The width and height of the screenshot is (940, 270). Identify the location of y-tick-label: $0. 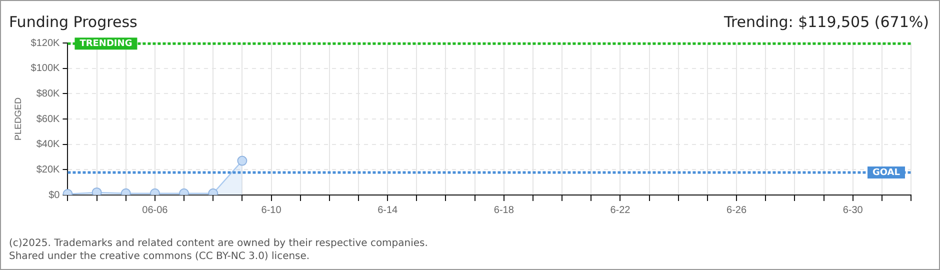
(54, 195).